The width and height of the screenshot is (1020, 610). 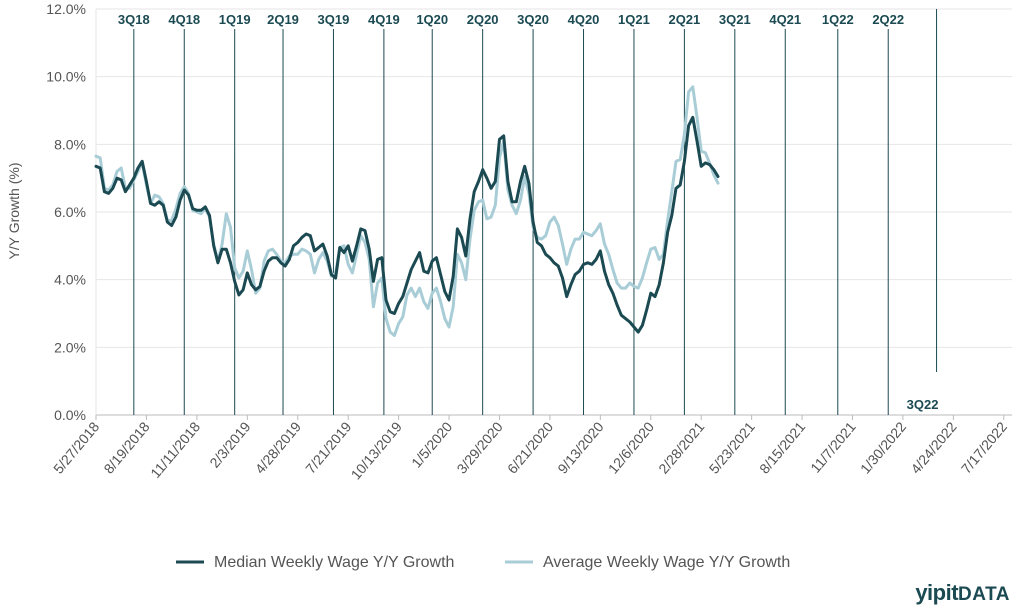 What do you see at coordinates (384, 19) in the screenshot?
I see `quarter-label: 4Q19` at bounding box center [384, 19].